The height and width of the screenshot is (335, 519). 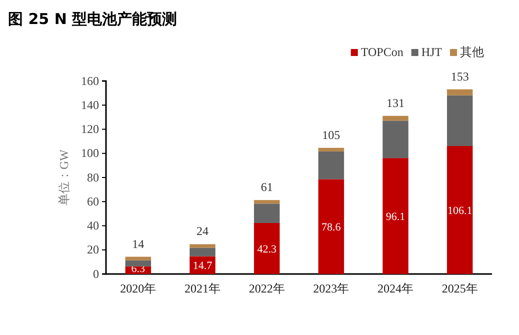 I want to click on y-tick-label: 20, so click(x=93, y=249).